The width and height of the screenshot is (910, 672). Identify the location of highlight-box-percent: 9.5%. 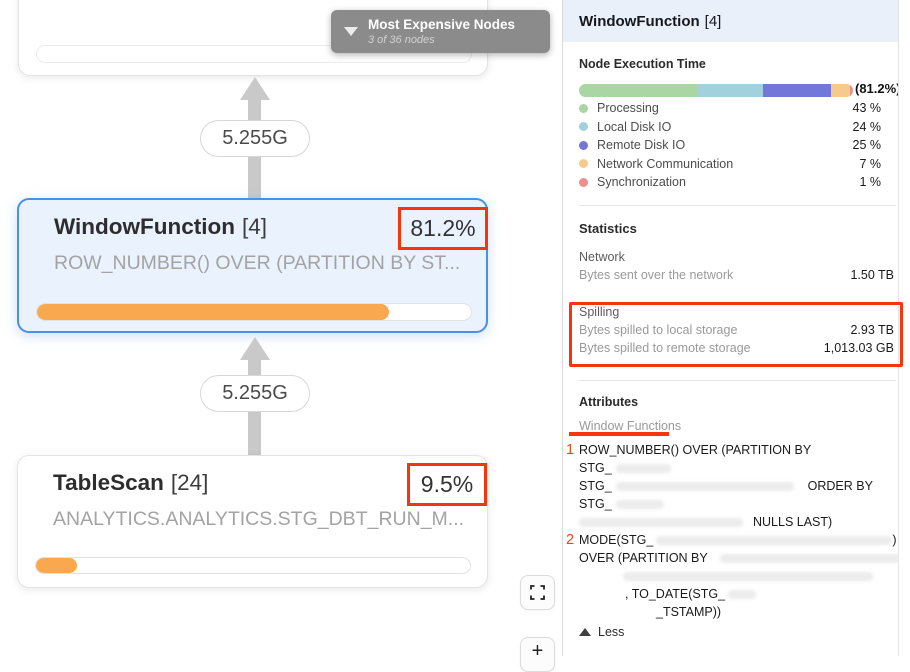
(447, 484).